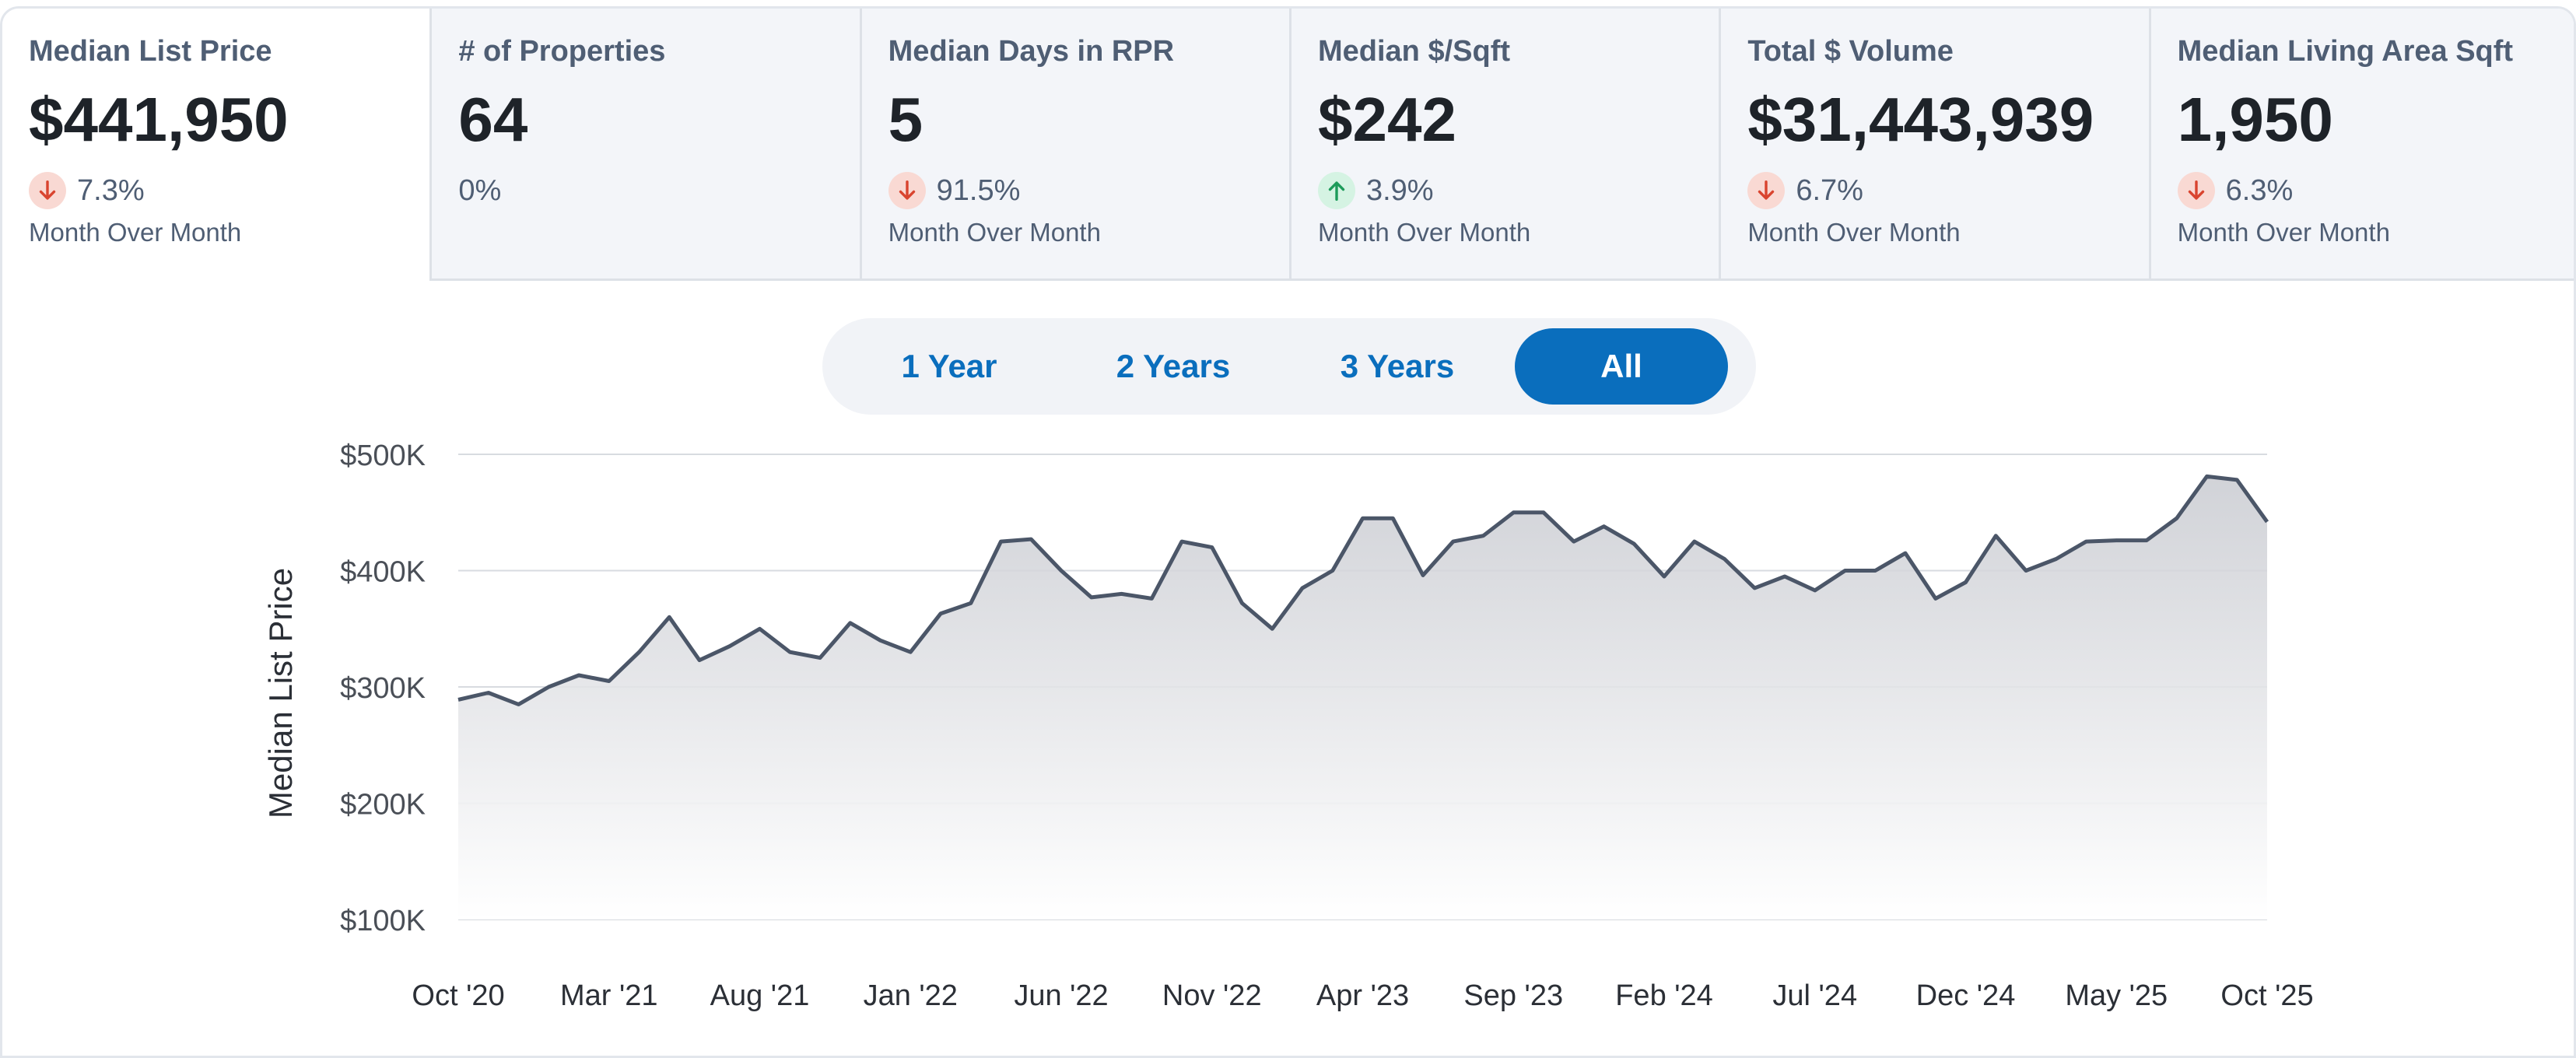 This screenshot has height=1058, width=2576. I want to click on tab-median-sqft: Median $/Sqft $242 3.9% Month Over Month, so click(1504, 145).